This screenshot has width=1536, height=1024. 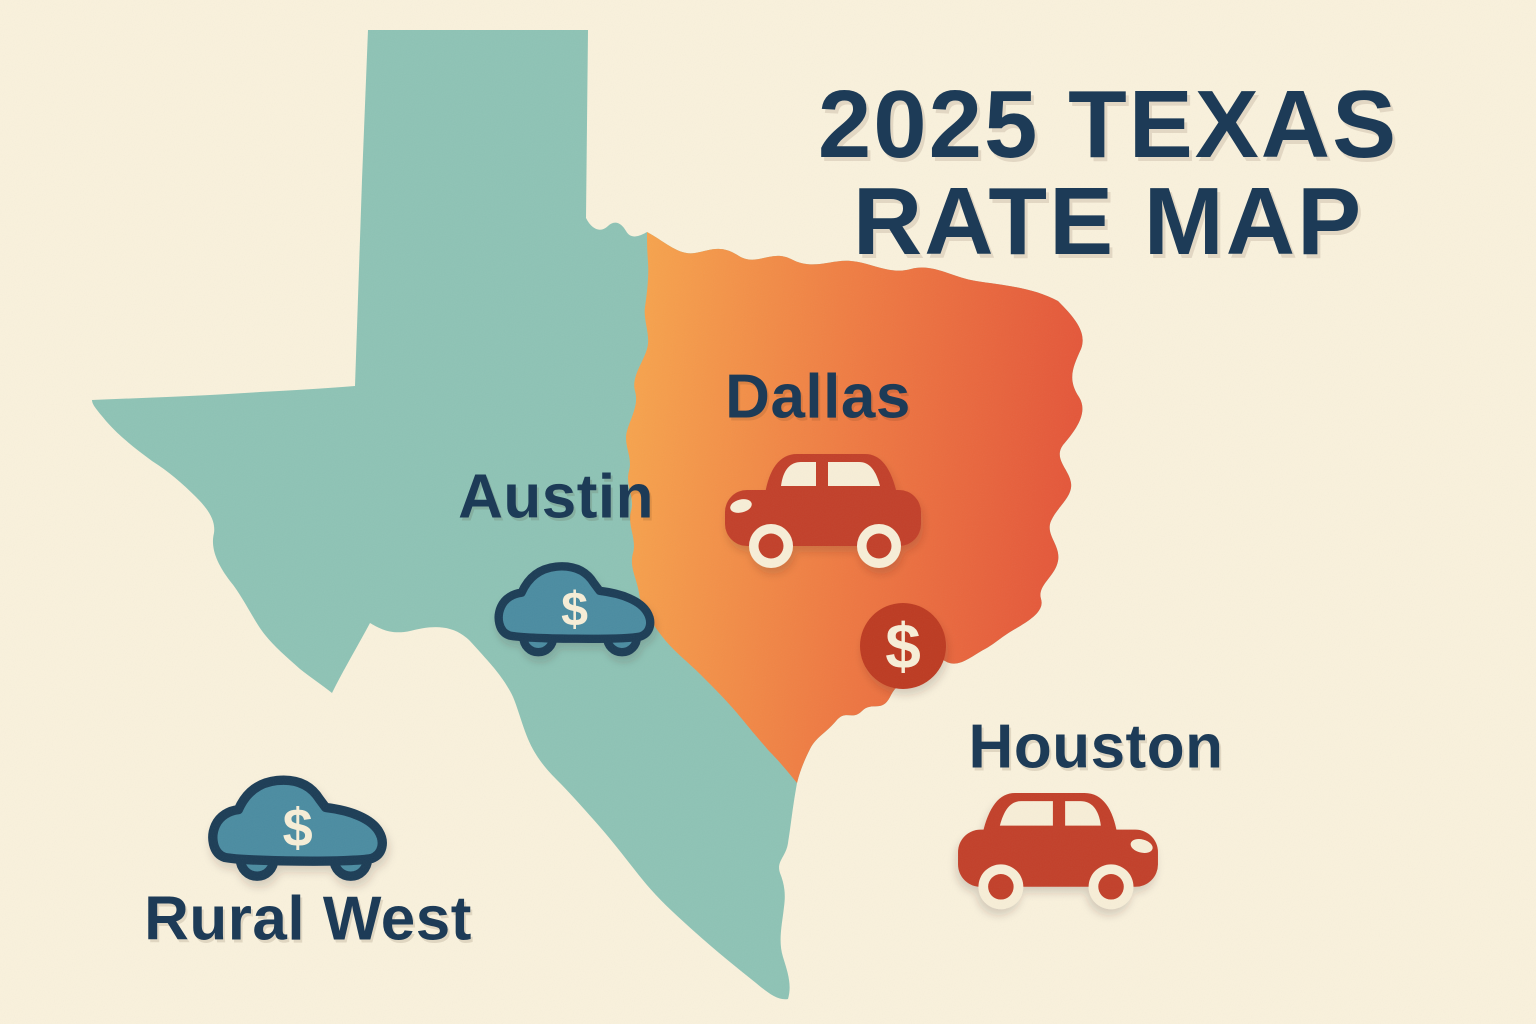 I want to click on label-houston: Houston, so click(x=1096, y=747).